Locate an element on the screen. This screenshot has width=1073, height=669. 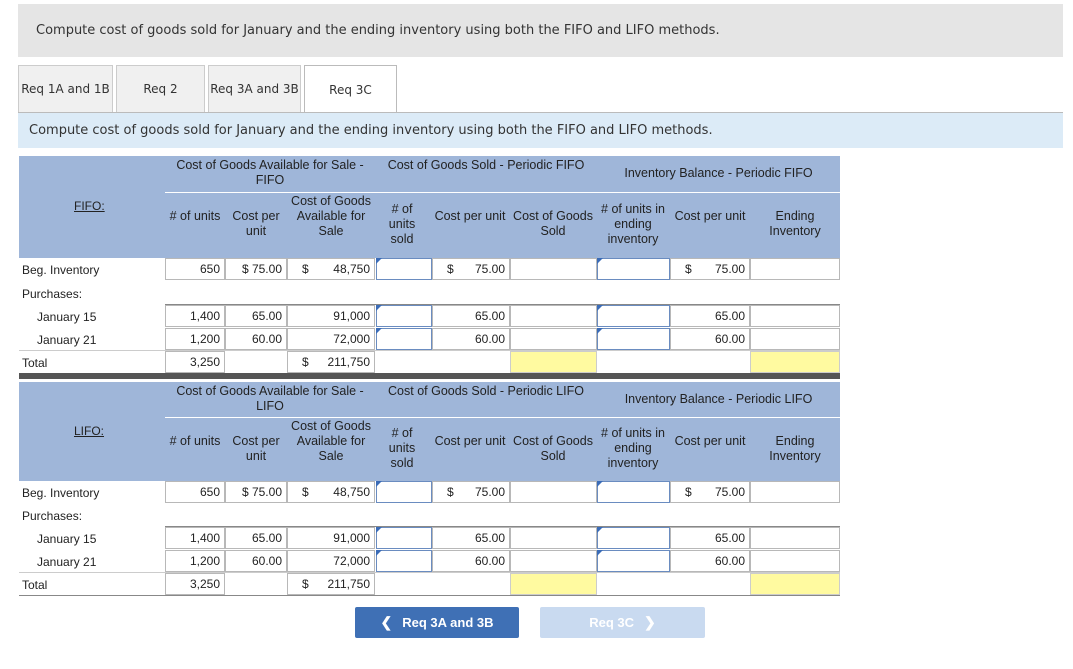
lifo-jan15-ending-inv is located at coordinates (795, 538).